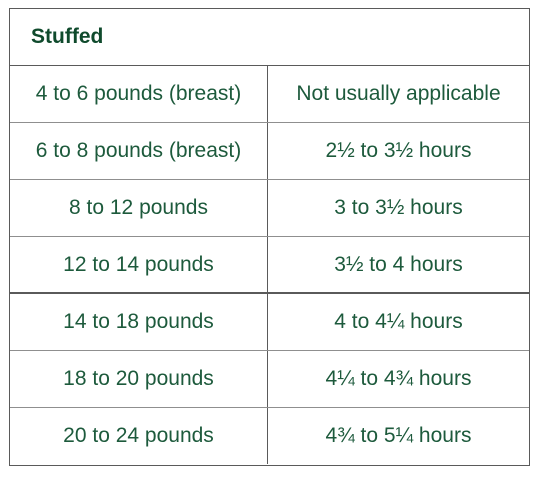 This screenshot has width=542, height=481. I want to click on time-cell: 4 to 4¼ hours, so click(398, 321).